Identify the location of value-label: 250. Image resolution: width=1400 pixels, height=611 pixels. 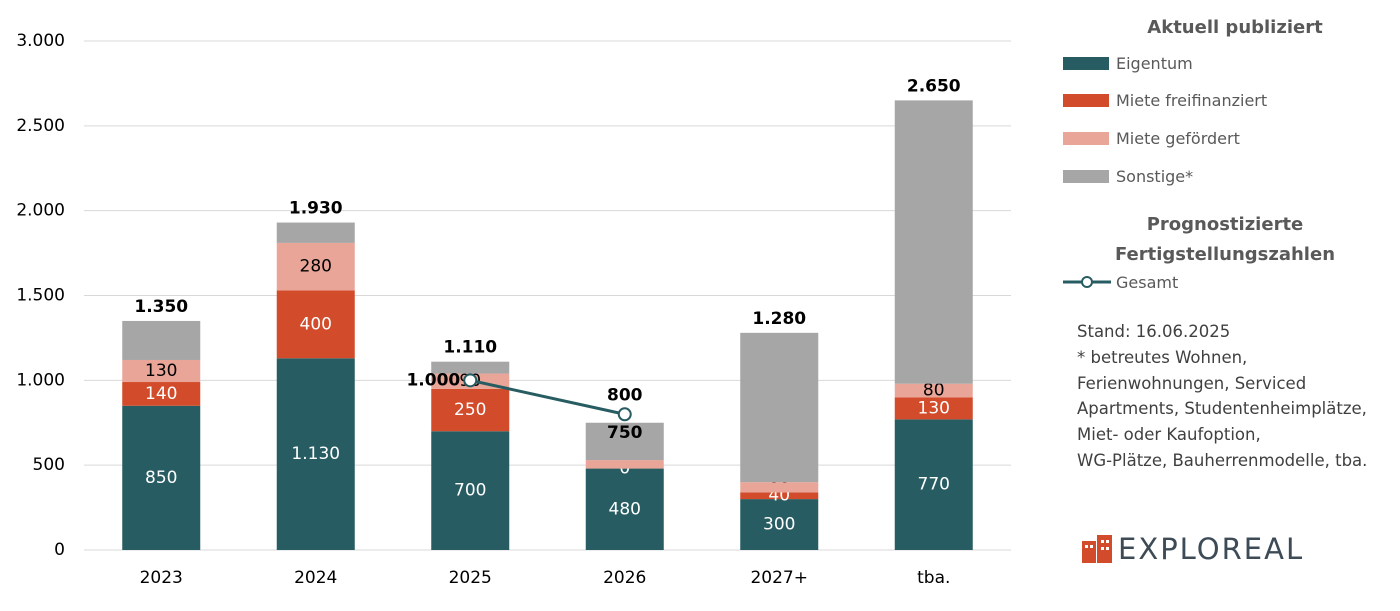
(470, 410).